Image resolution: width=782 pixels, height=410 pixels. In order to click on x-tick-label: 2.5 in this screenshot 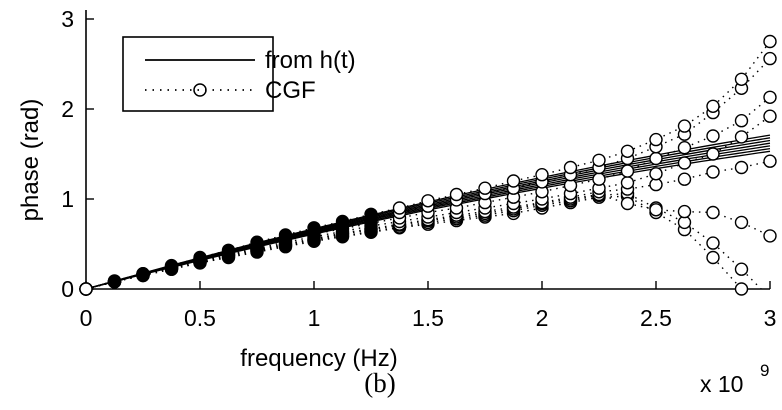, I will do `click(656, 318)`.